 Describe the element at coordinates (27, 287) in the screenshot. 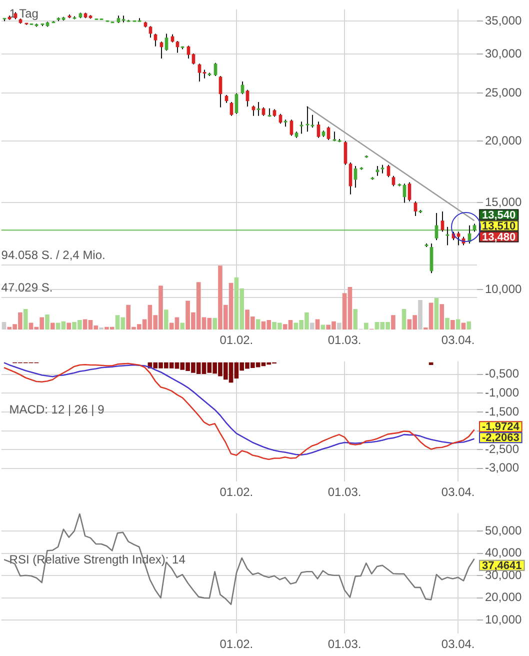

I see `y2-tick-label: 47.029 S.` at that location.